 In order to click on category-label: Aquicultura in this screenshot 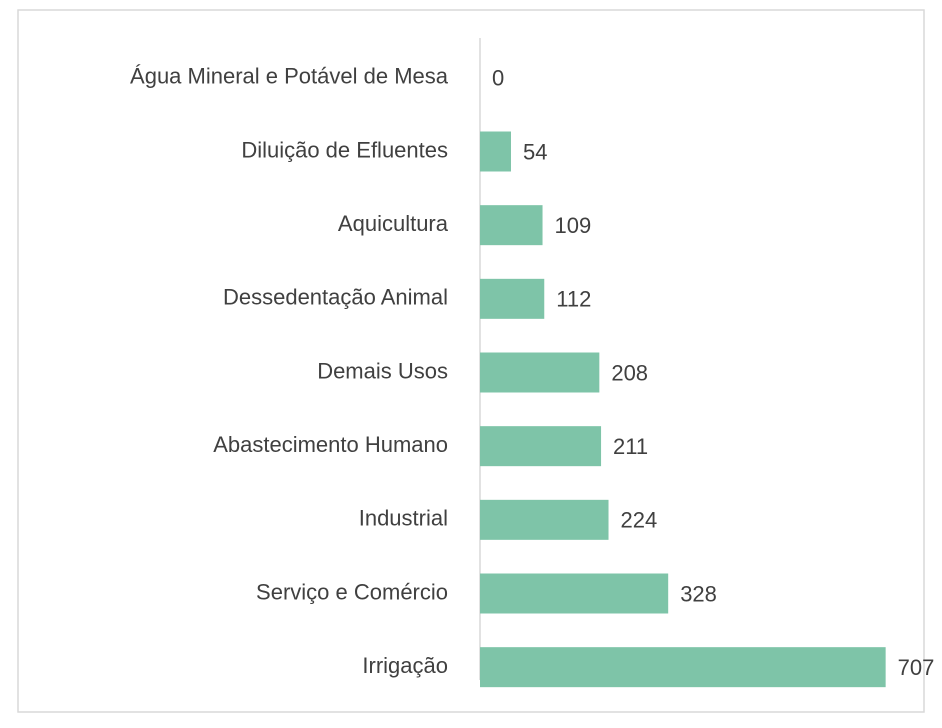, I will do `click(393, 223)`.